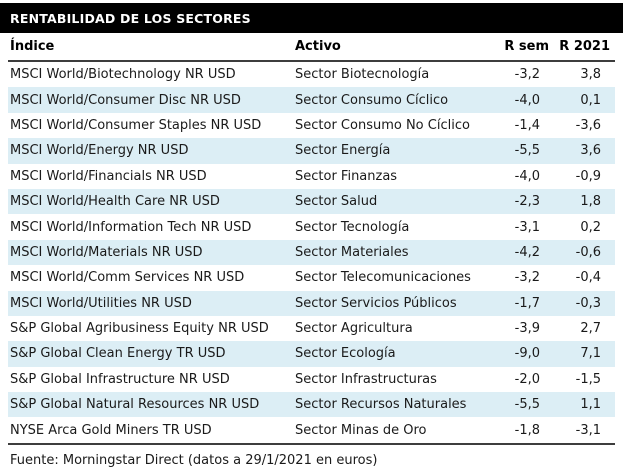  What do you see at coordinates (514, 47) in the screenshot?
I see `col-header-r-sem: R sem` at bounding box center [514, 47].